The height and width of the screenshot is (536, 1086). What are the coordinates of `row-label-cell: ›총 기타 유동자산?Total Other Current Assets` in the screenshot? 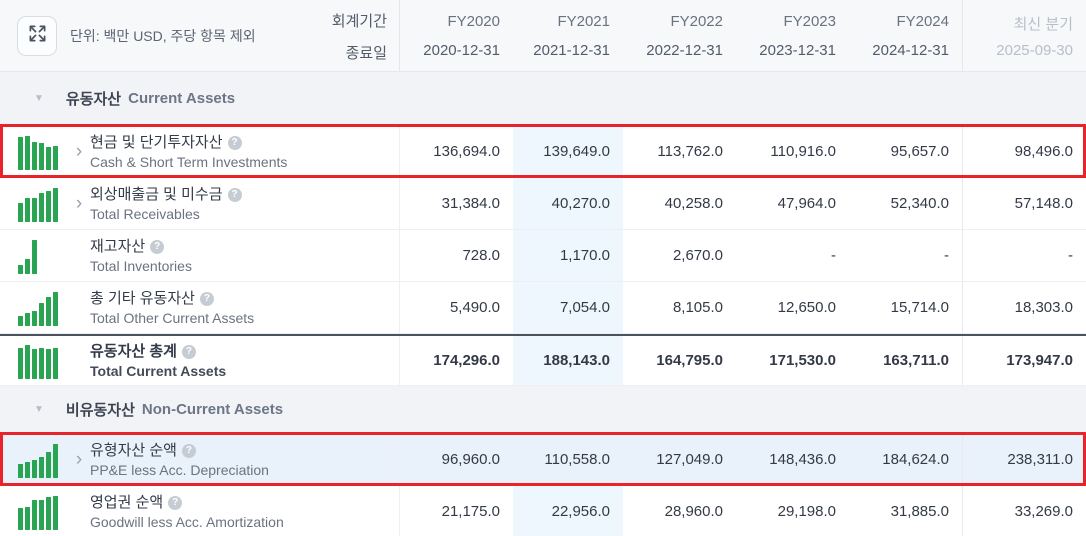 It's located at (200, 307).